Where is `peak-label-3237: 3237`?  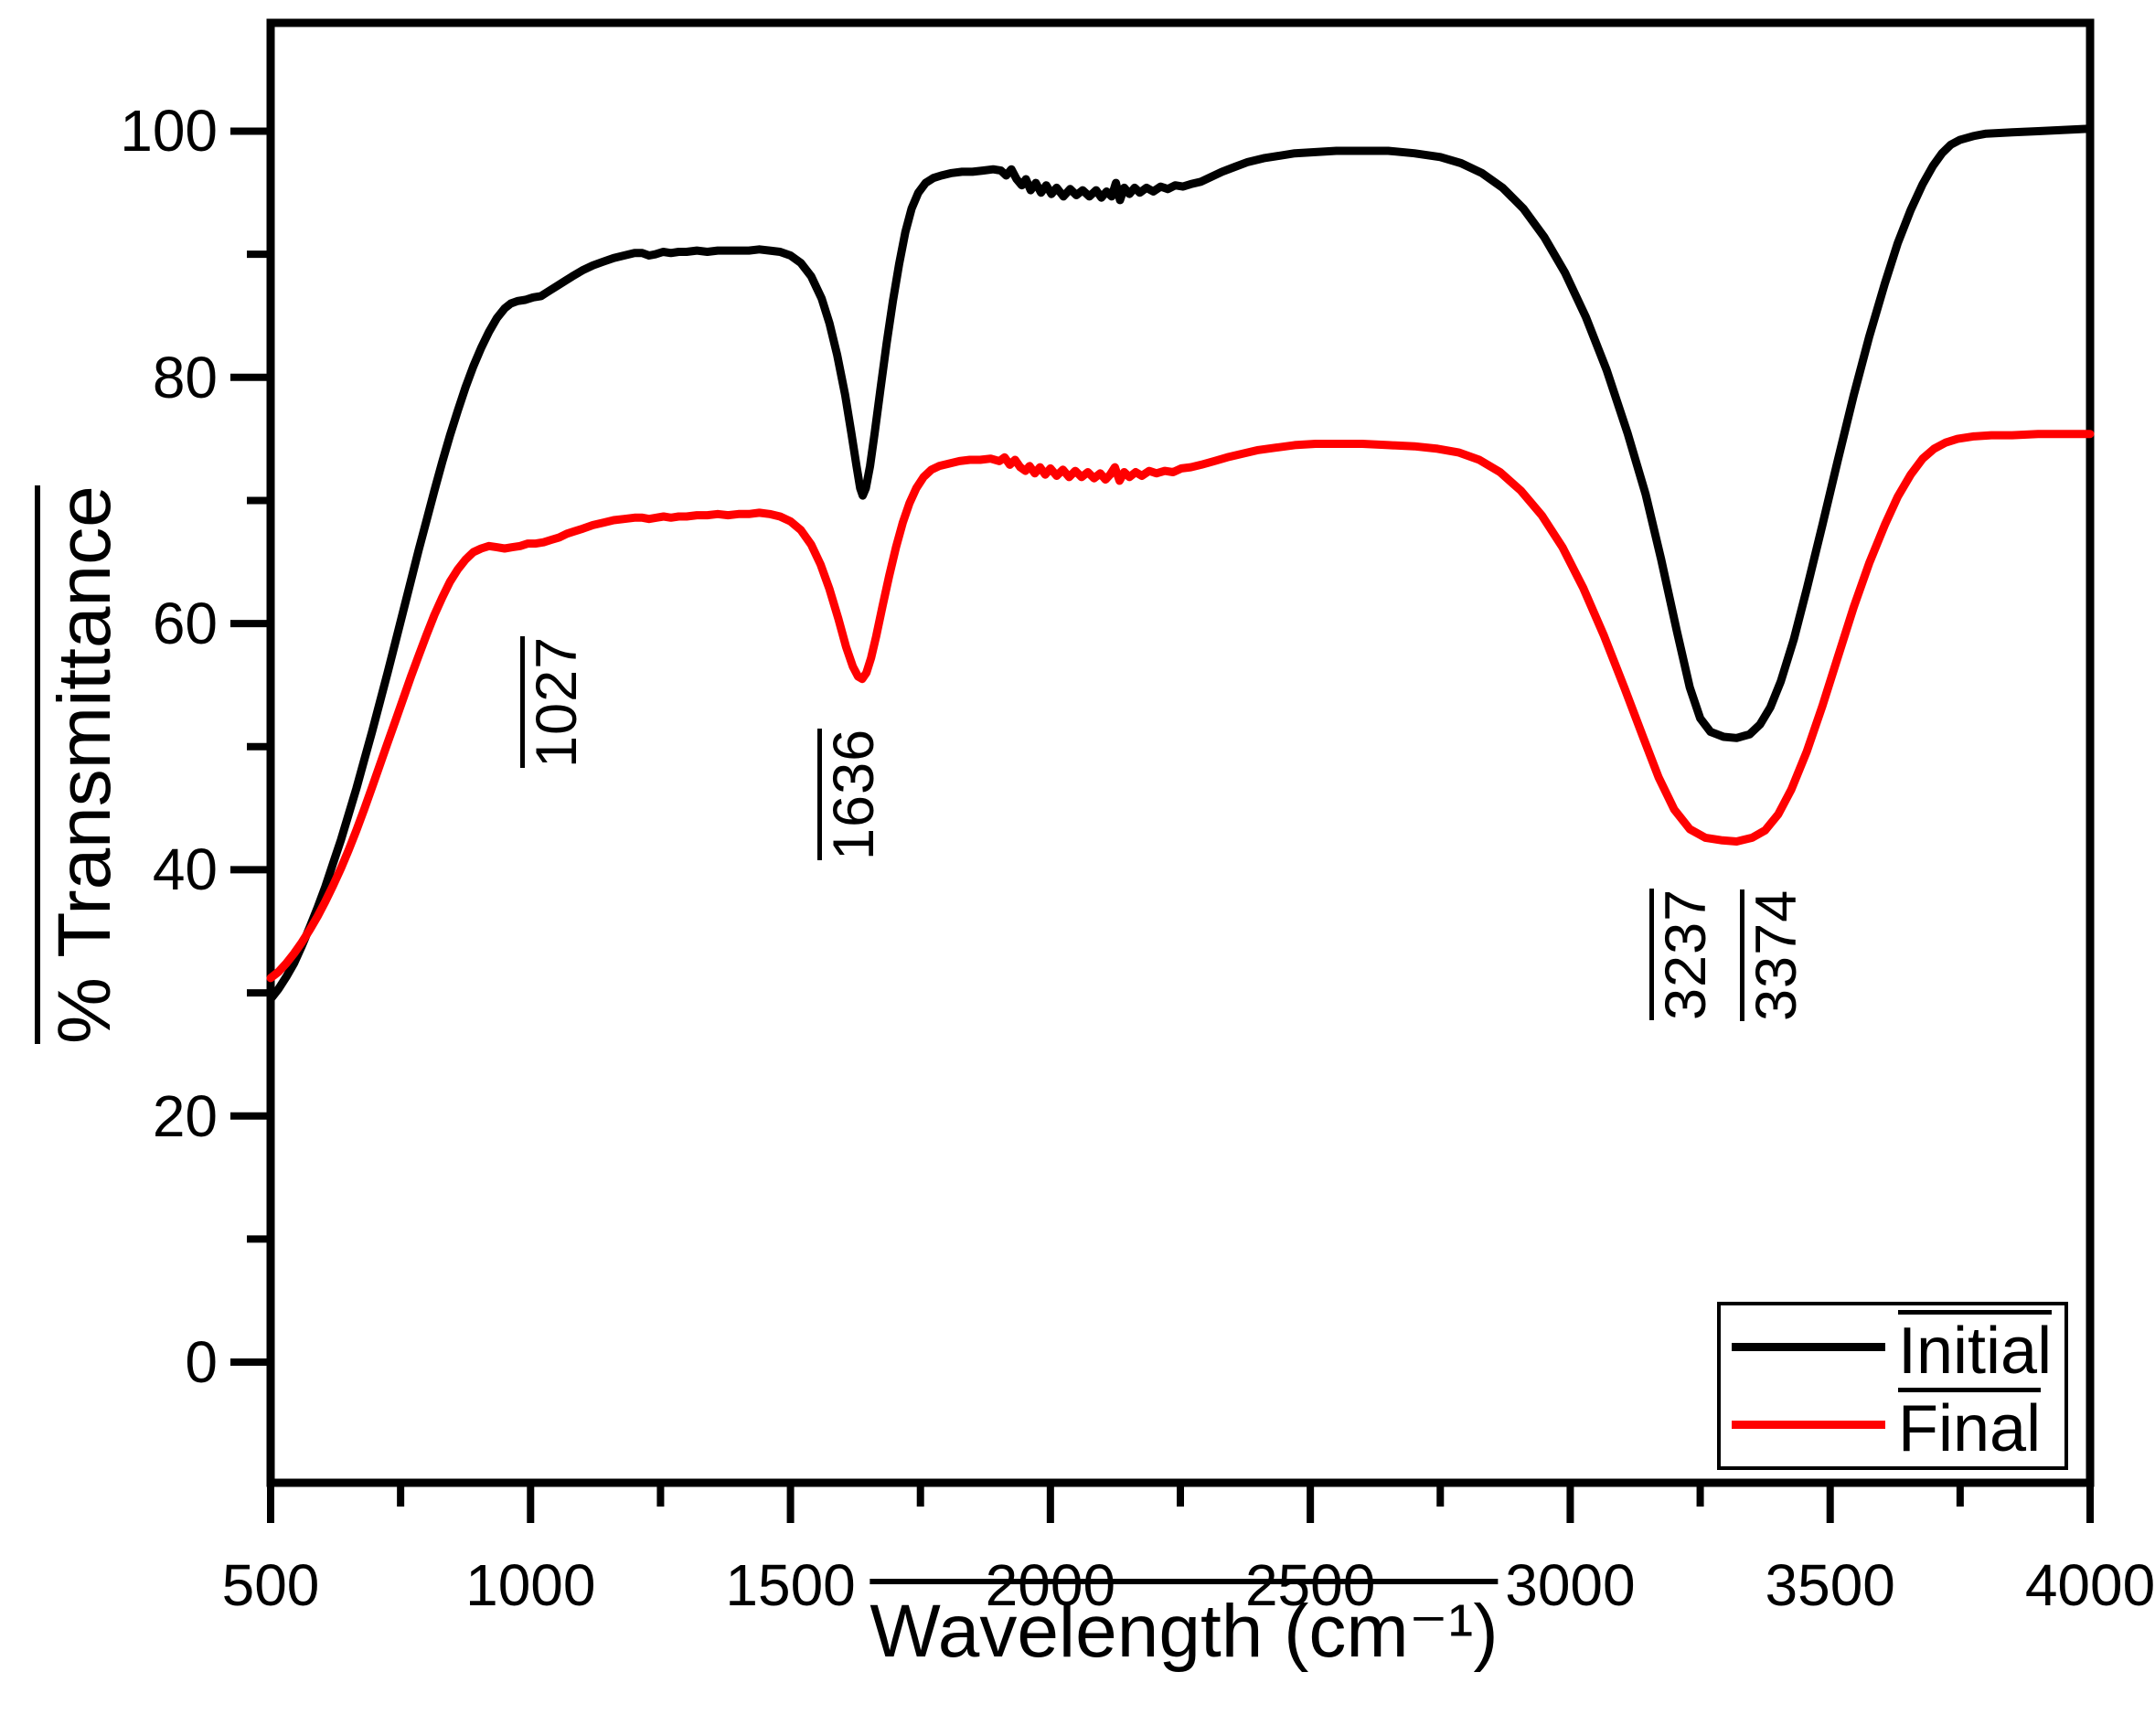
peak-label-3237: 3237 is located at coordinates (1683, 954).